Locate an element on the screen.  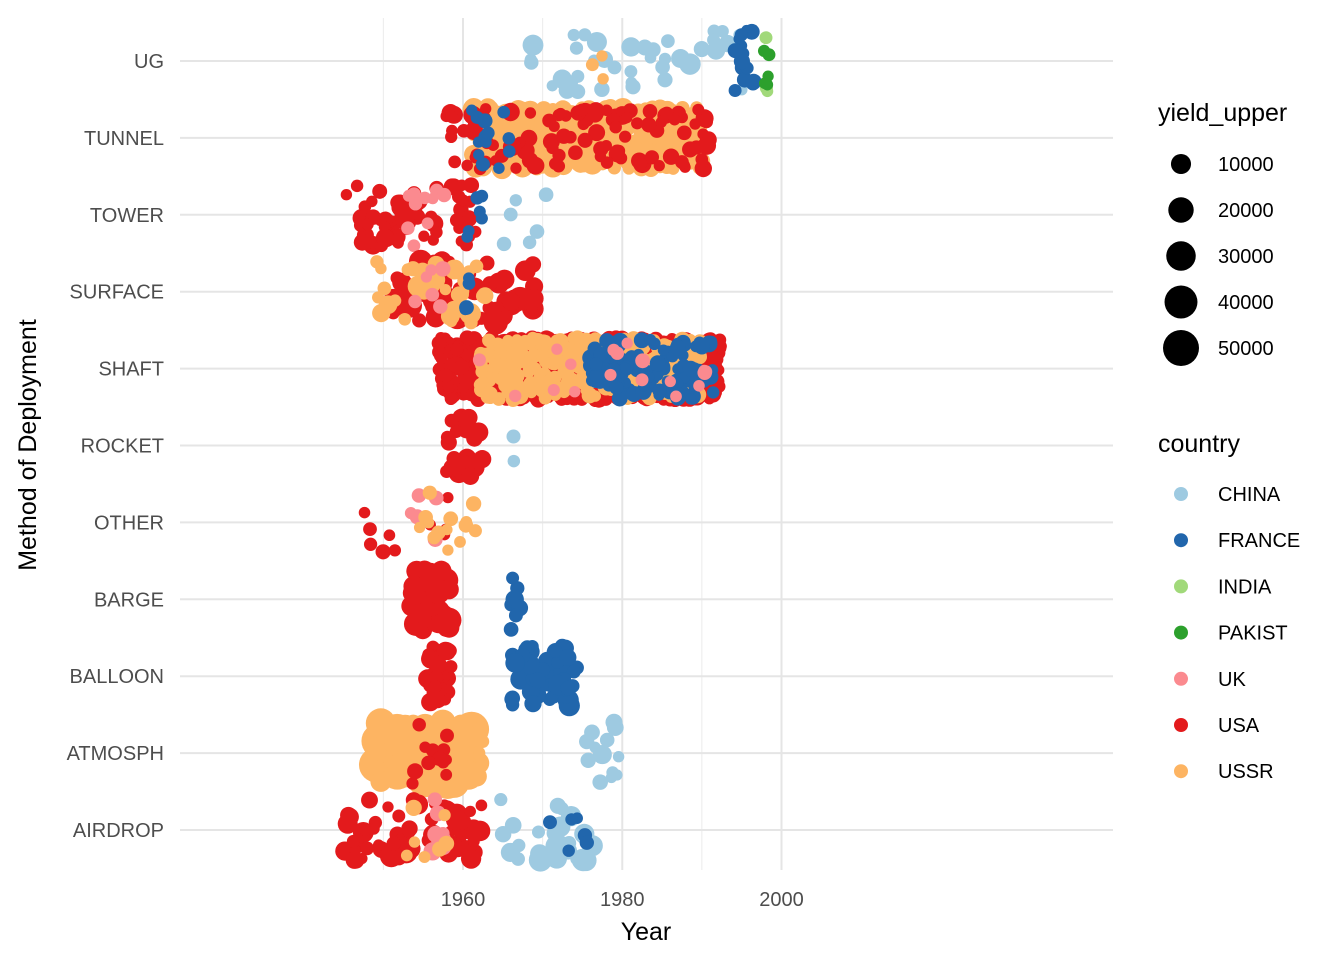
y-tick-label: BALLOON is located at coordinates (117, 677).